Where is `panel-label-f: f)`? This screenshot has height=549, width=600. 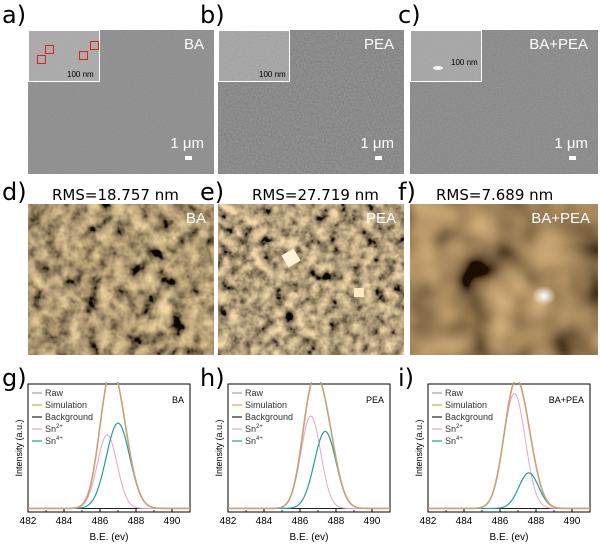 panel-label-f: f) is located at coordinates (407, 192).